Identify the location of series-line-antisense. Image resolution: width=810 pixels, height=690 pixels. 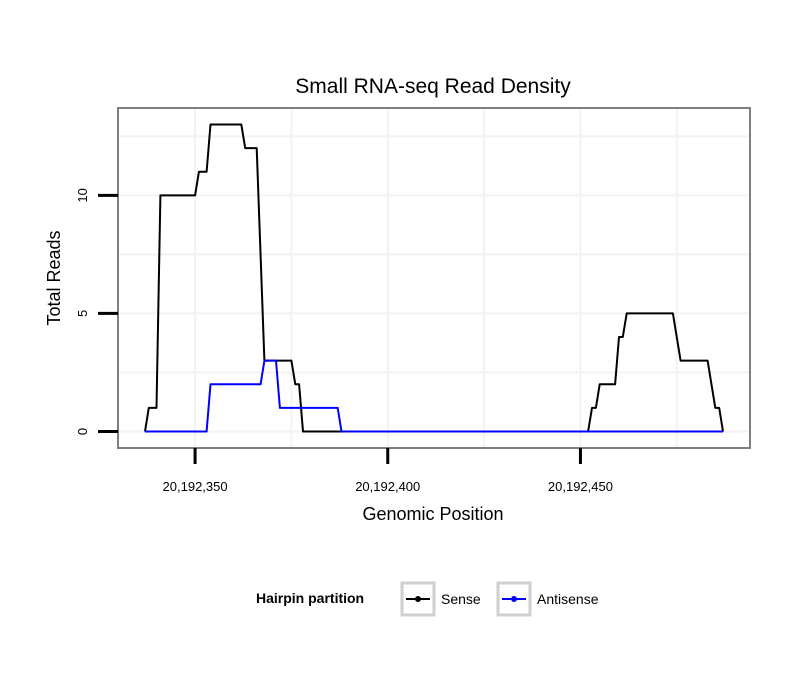
(434, 396).